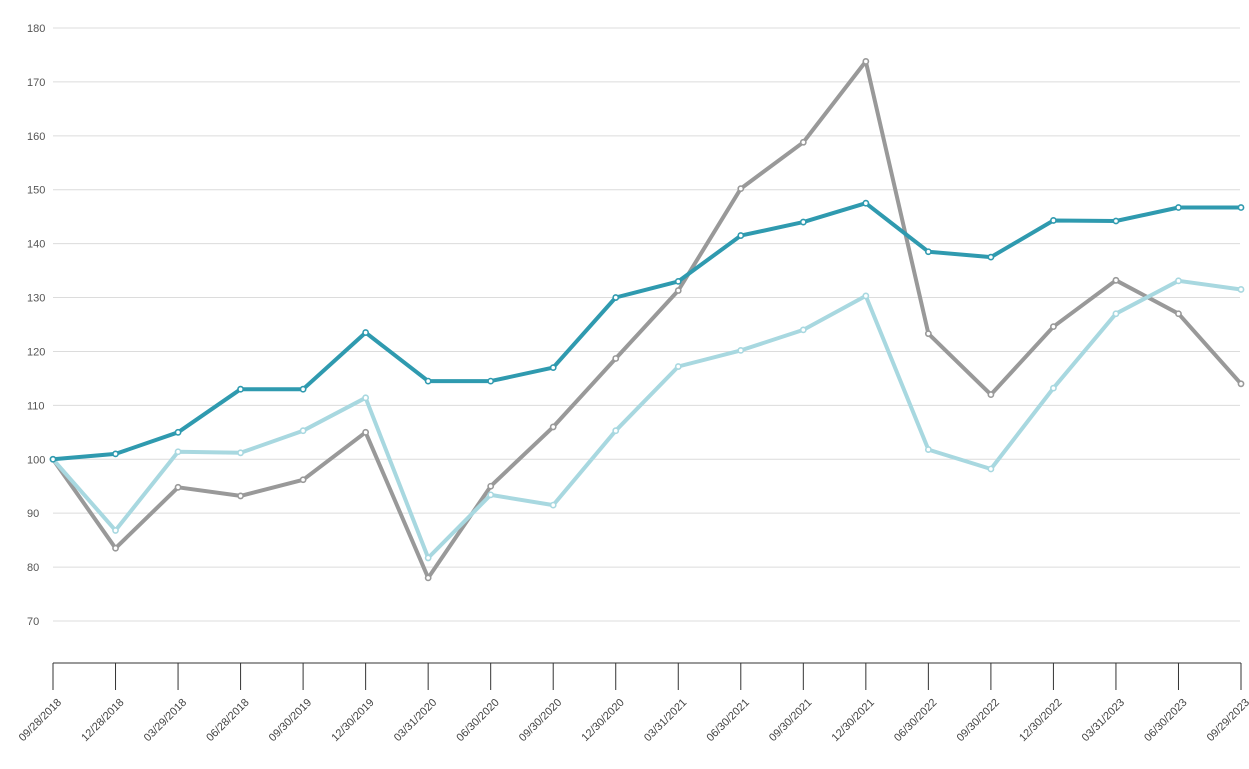 This screenshot has width=1249, height=769. Describe the element at coordinates (40, 720) in the screenshot. I see `x-tick-label: 09/28/2018` at that location.